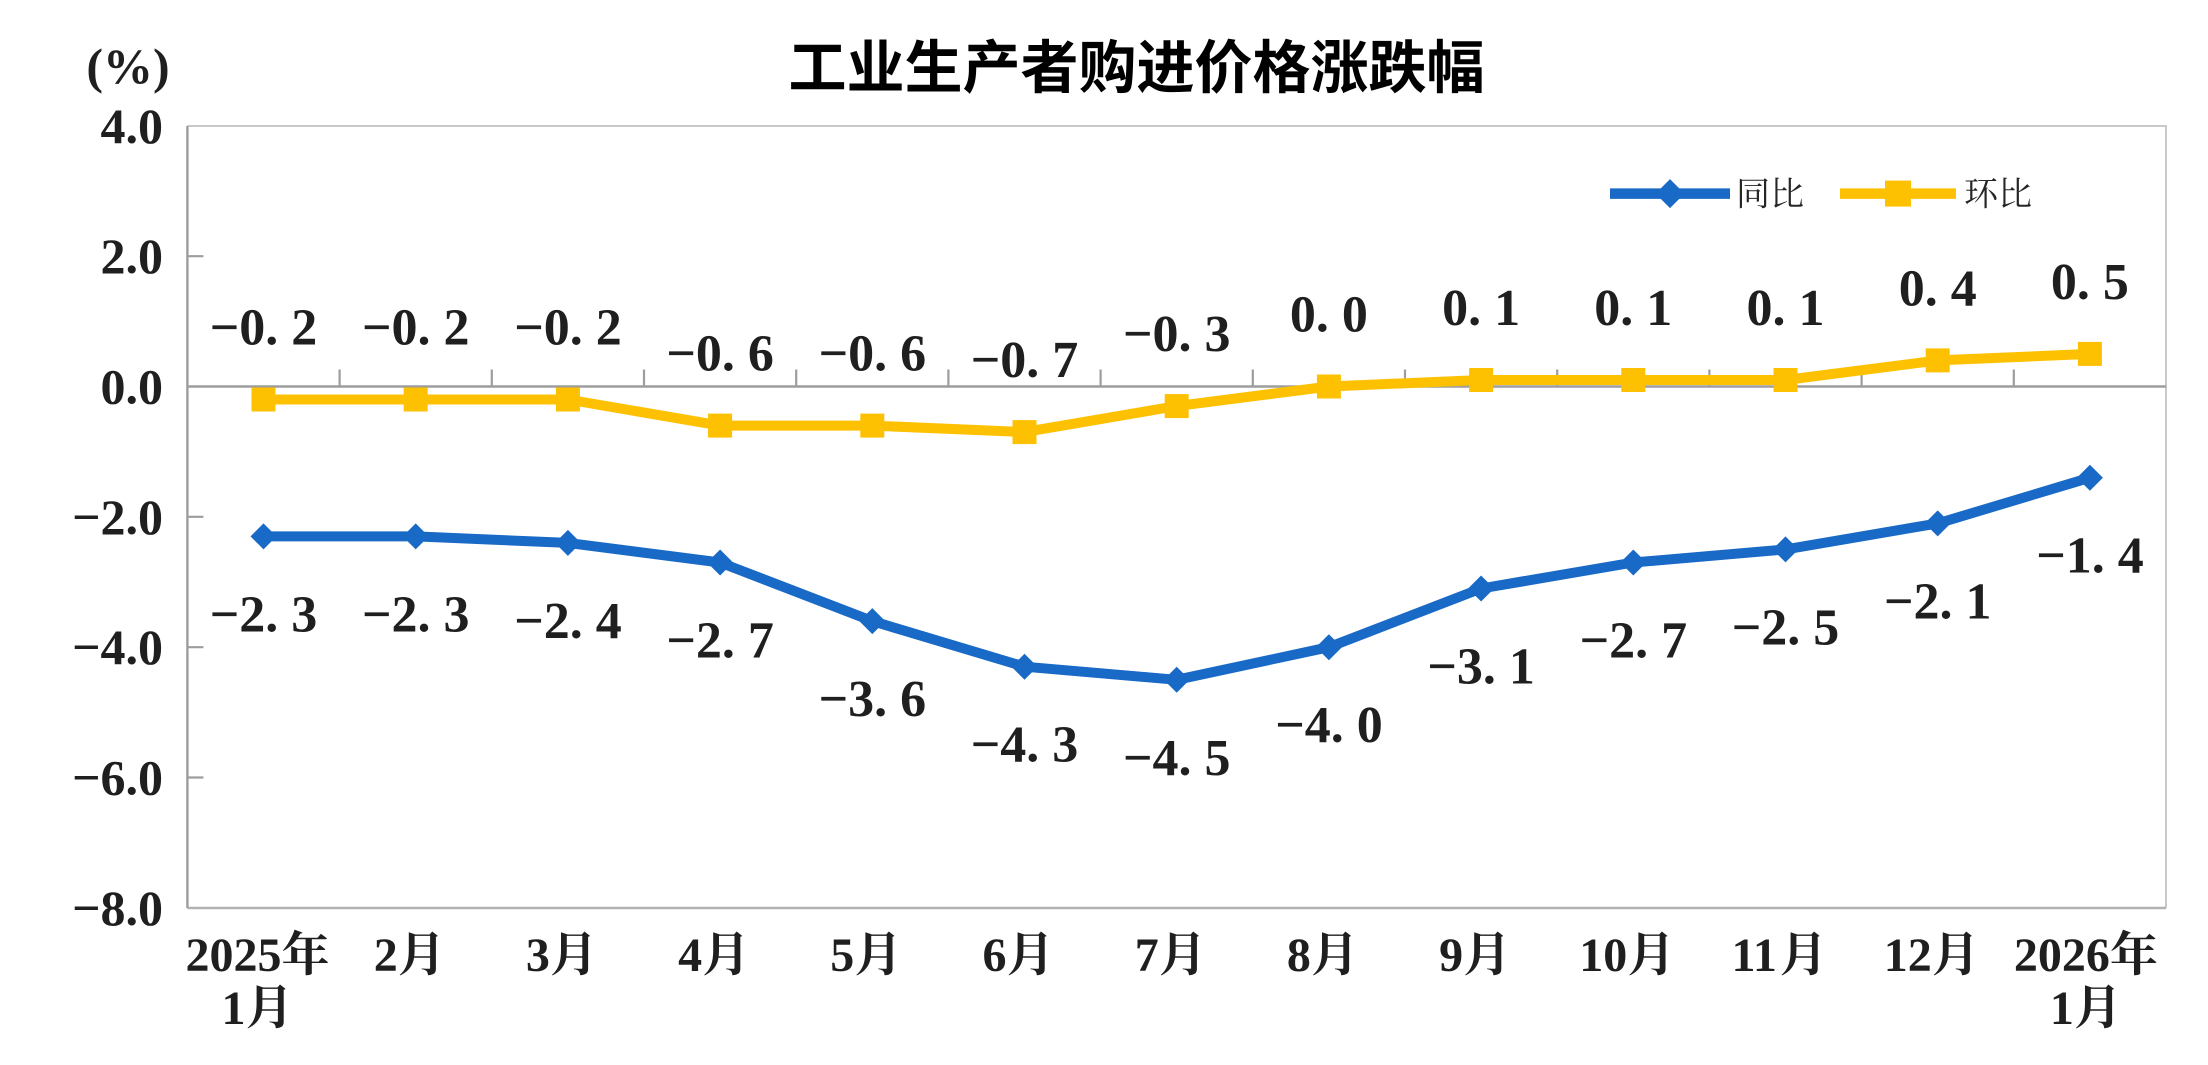  I want to click on svg-text: 11, so click(1754, 955).